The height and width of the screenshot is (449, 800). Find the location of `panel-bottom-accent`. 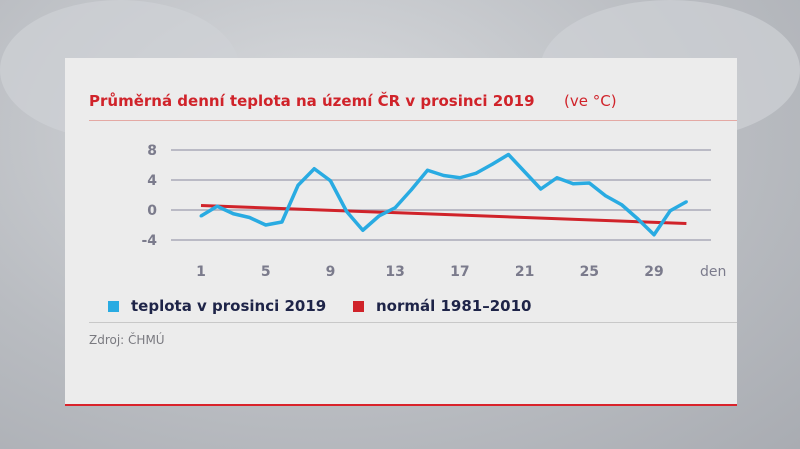

panel-bottom-accent is located at coordinates (401, 405).